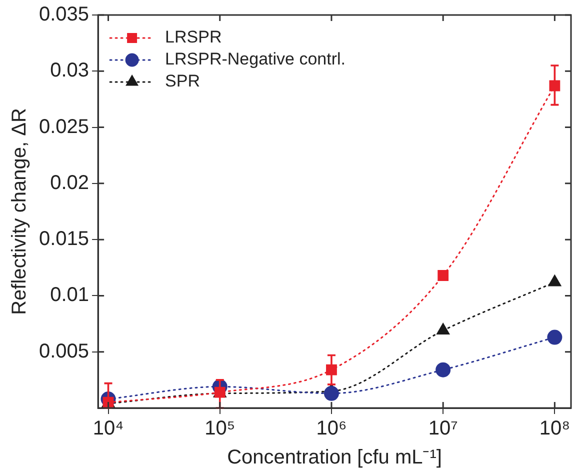  Describe the element at coordinates (331, 429) in the screenshot. I see `x-tick-label: 10⁶` at that location.